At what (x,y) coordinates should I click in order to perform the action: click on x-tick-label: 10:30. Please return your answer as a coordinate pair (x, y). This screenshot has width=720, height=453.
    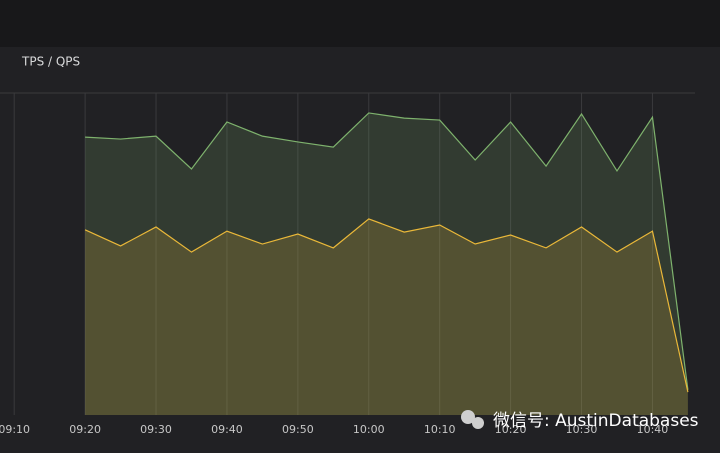
    Looking at the image, I should click on (582, 429).